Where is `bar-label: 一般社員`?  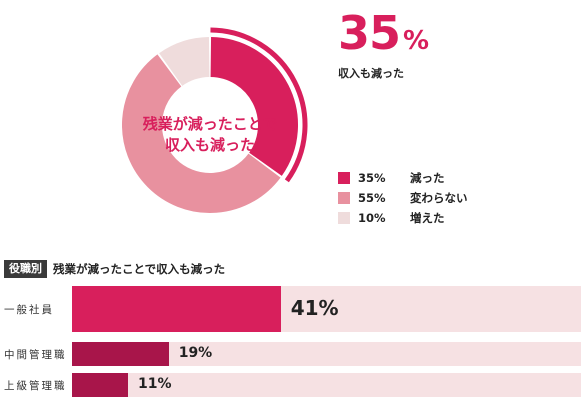
bar-label: 一般社員 is located at coordinates (29, 310).